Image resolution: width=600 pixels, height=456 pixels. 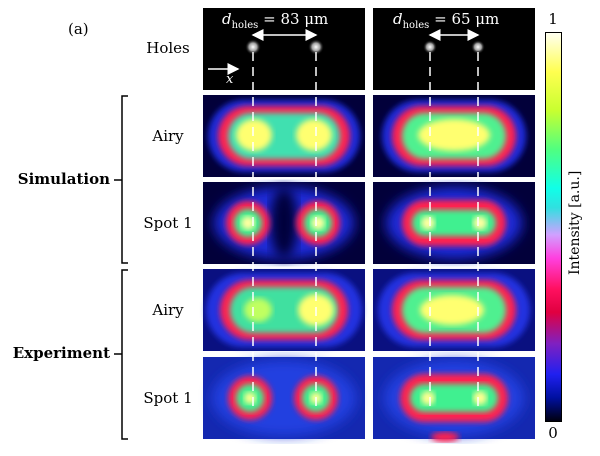 I want to click on sim-spot-right-panel, so click(x=454, y=223).